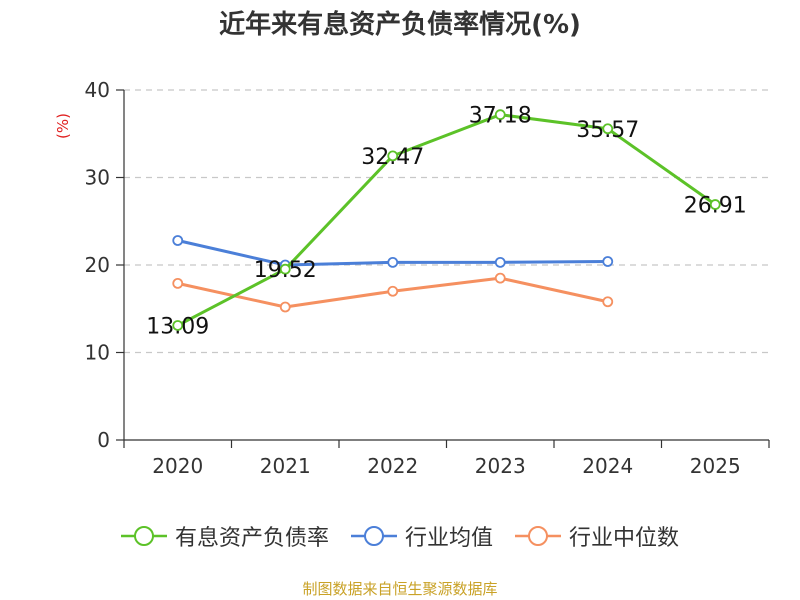  Describe the element at coordinates (715, 466) in the screenshot. I see `x-tick-label: 2025` at that location.